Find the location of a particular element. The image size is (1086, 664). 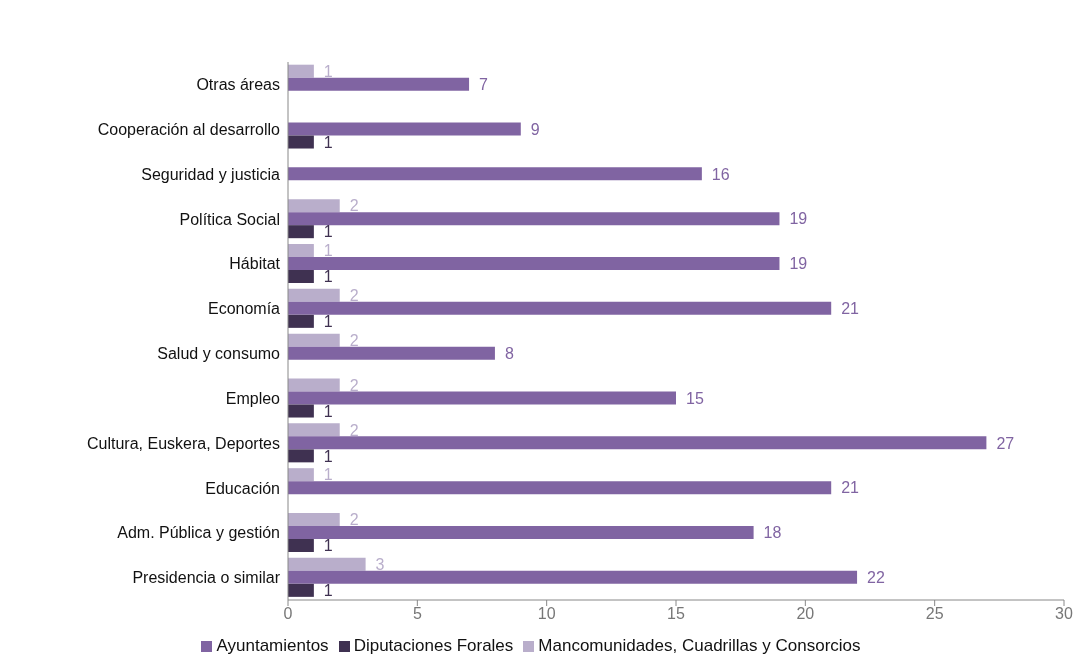

x-tick-label: 25 is located at coordinates (934, 614).